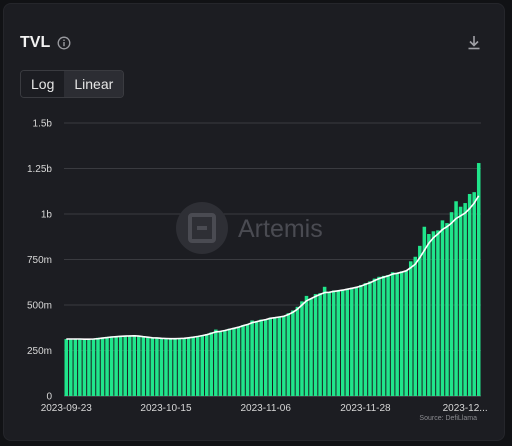 The image size is (512, 446). I want to click on x-tick-label: 2023-10-15, so click(166, 408).